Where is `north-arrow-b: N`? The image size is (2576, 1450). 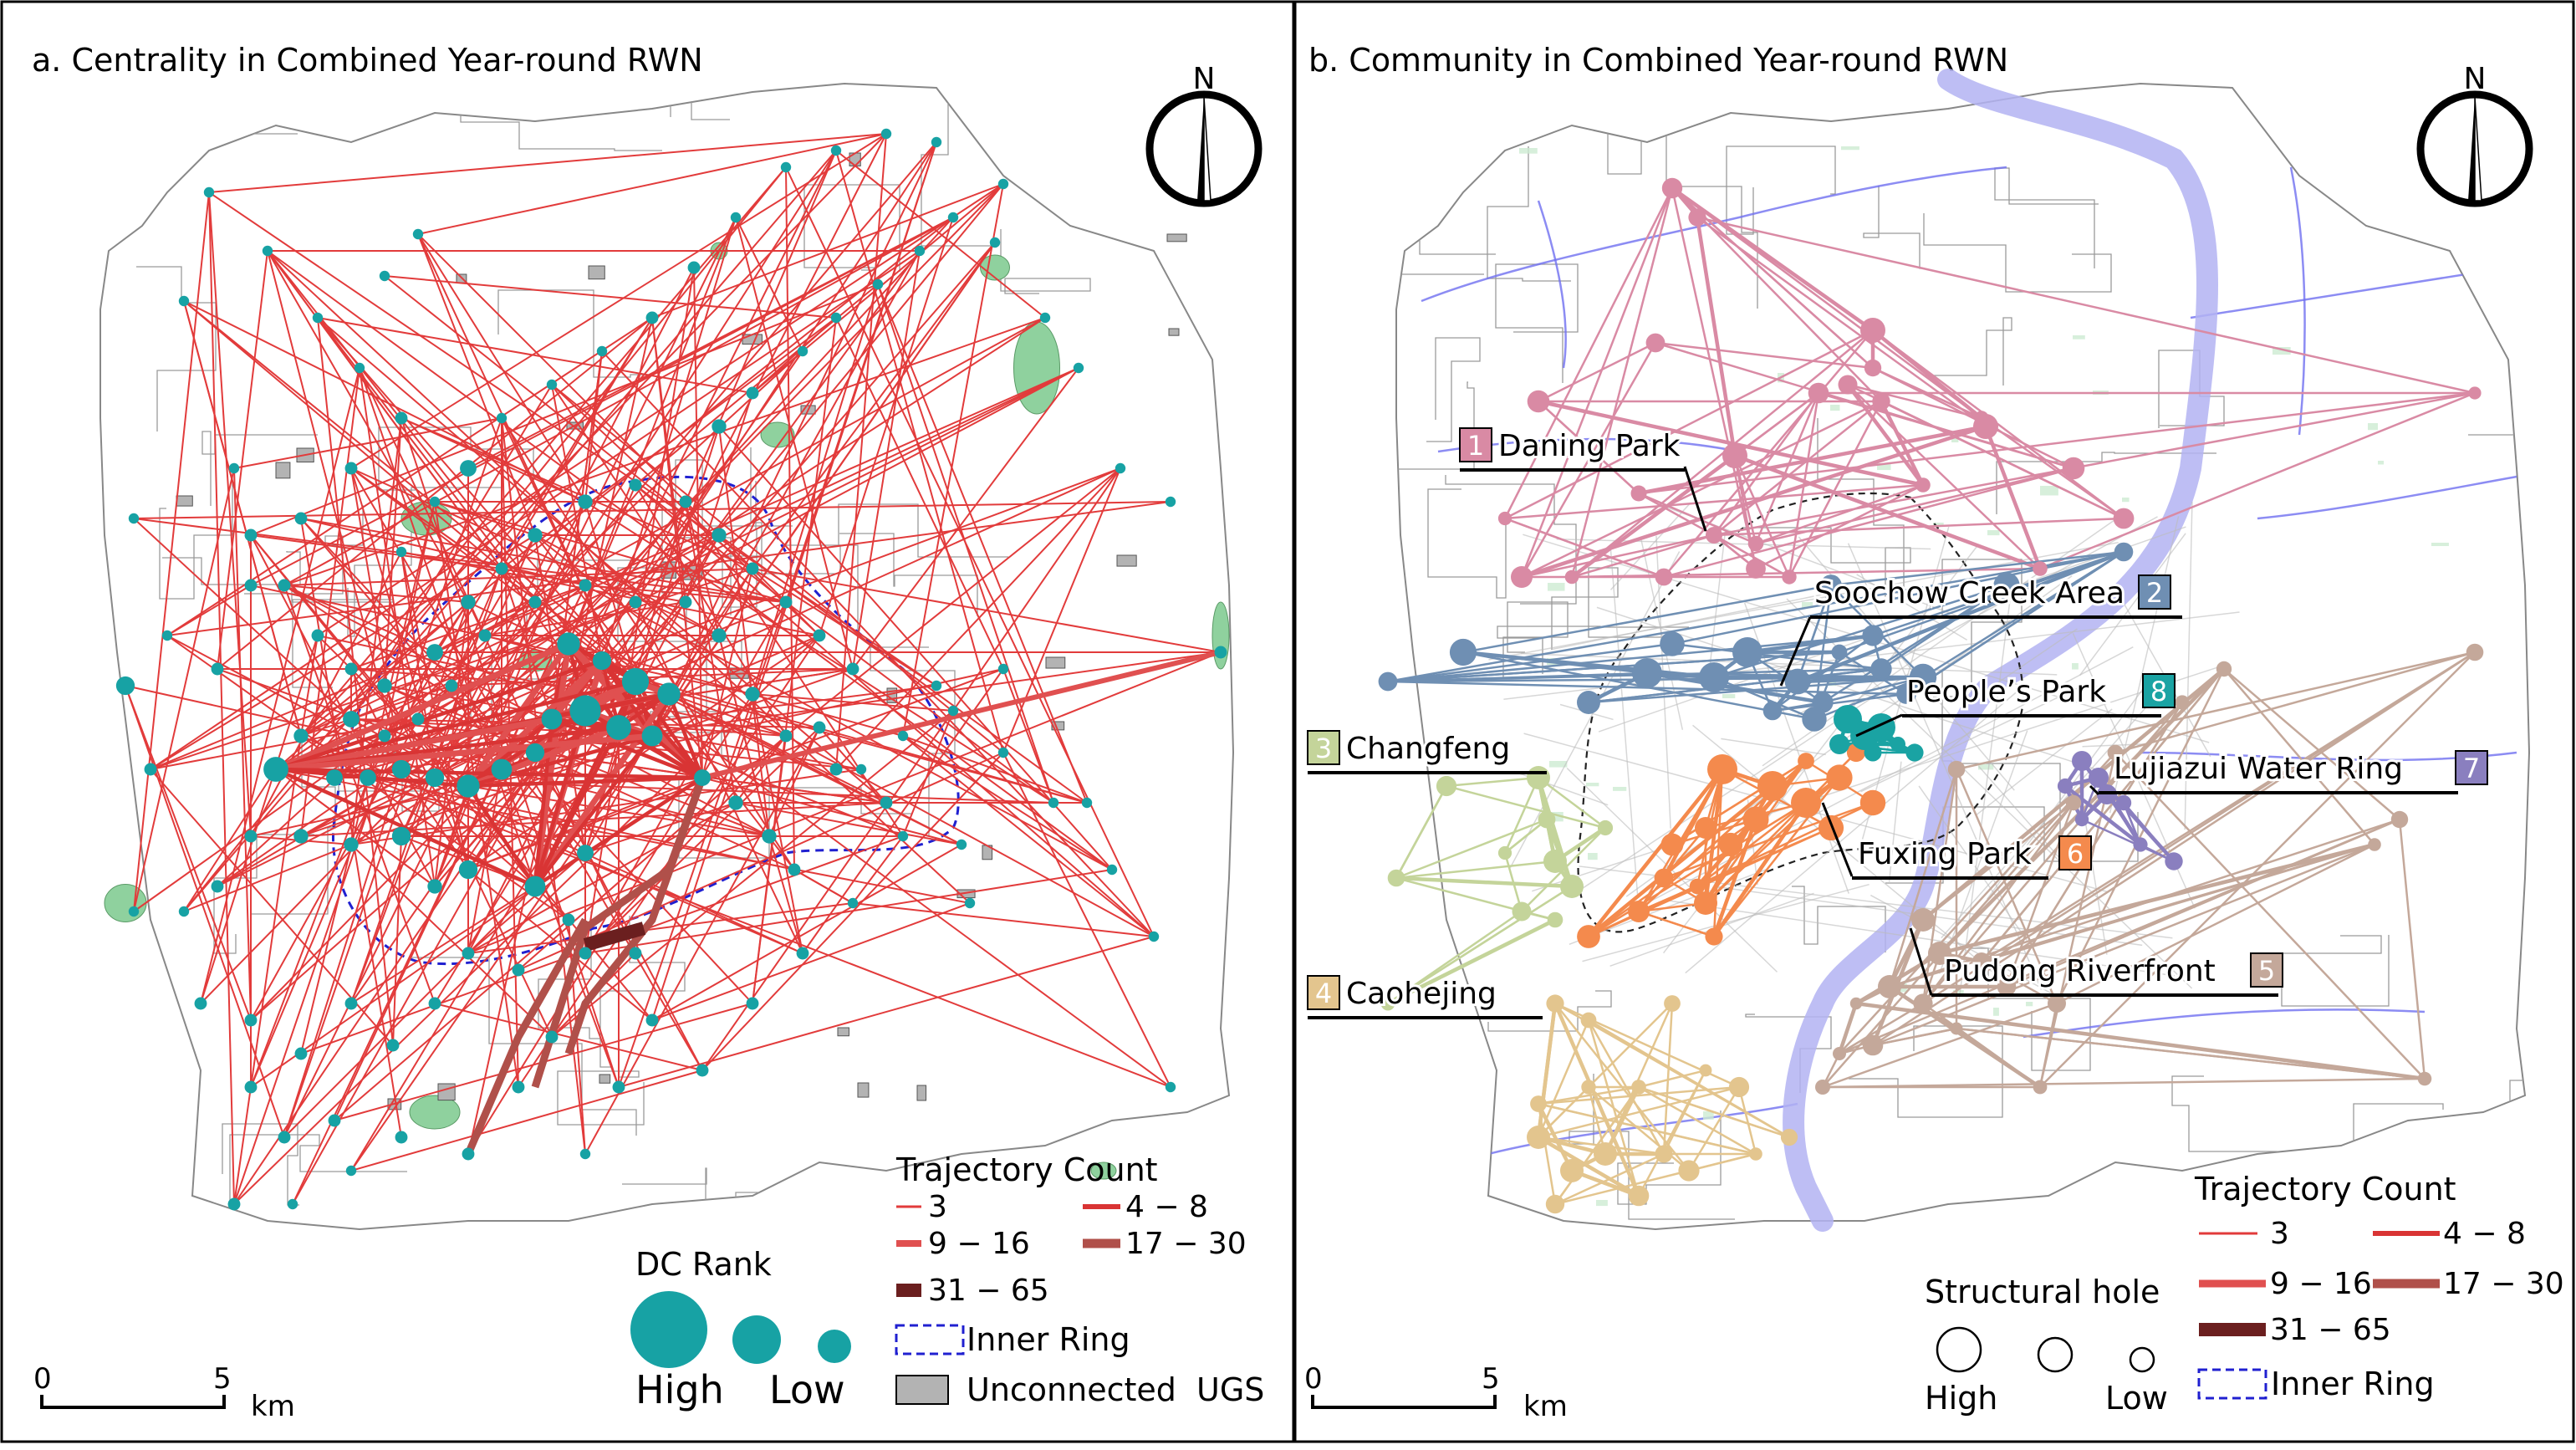
north-arrow-b: N is located at coordinates (2475, 134).